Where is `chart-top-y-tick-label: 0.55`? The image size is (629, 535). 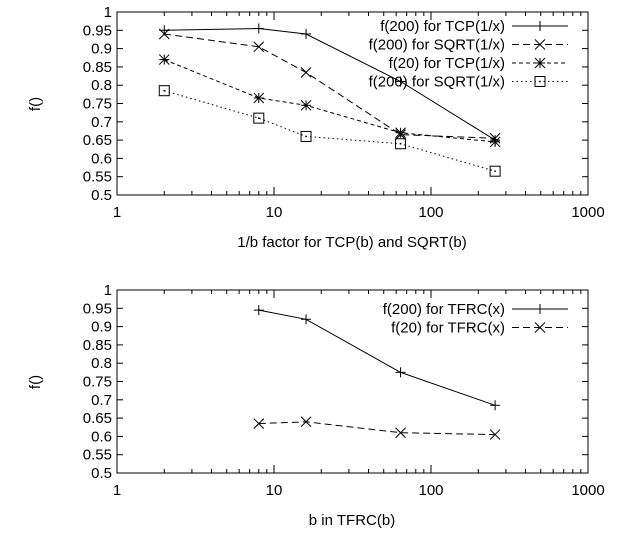
chart-top-y-tick-label: 0.55 is located at coordinates (97, 177).